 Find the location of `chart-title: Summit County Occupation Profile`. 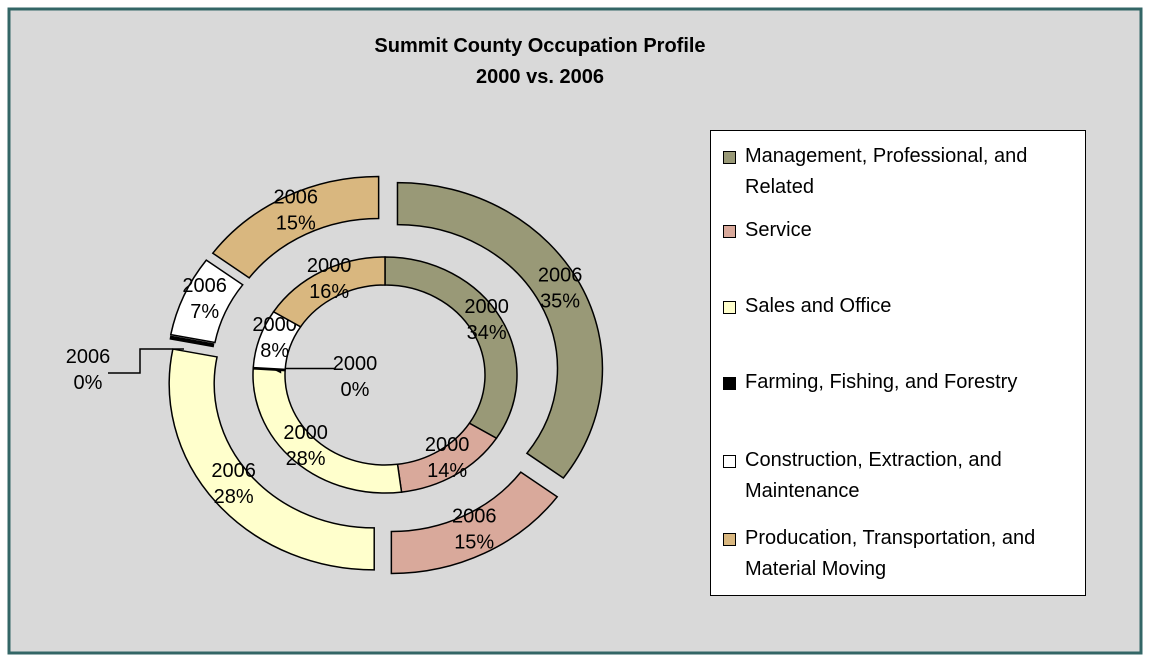

chart-title: Summit County Occupation Profile is located at coordinates (539, 46).